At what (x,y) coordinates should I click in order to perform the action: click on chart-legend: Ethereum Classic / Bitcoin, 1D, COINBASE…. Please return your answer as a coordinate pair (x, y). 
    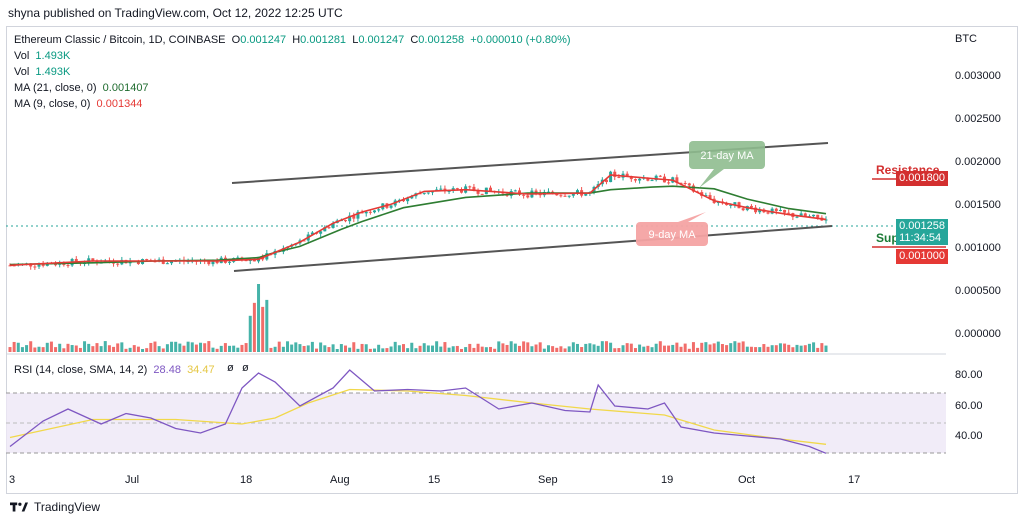
    Looking at the image, I should click on (292, 72).